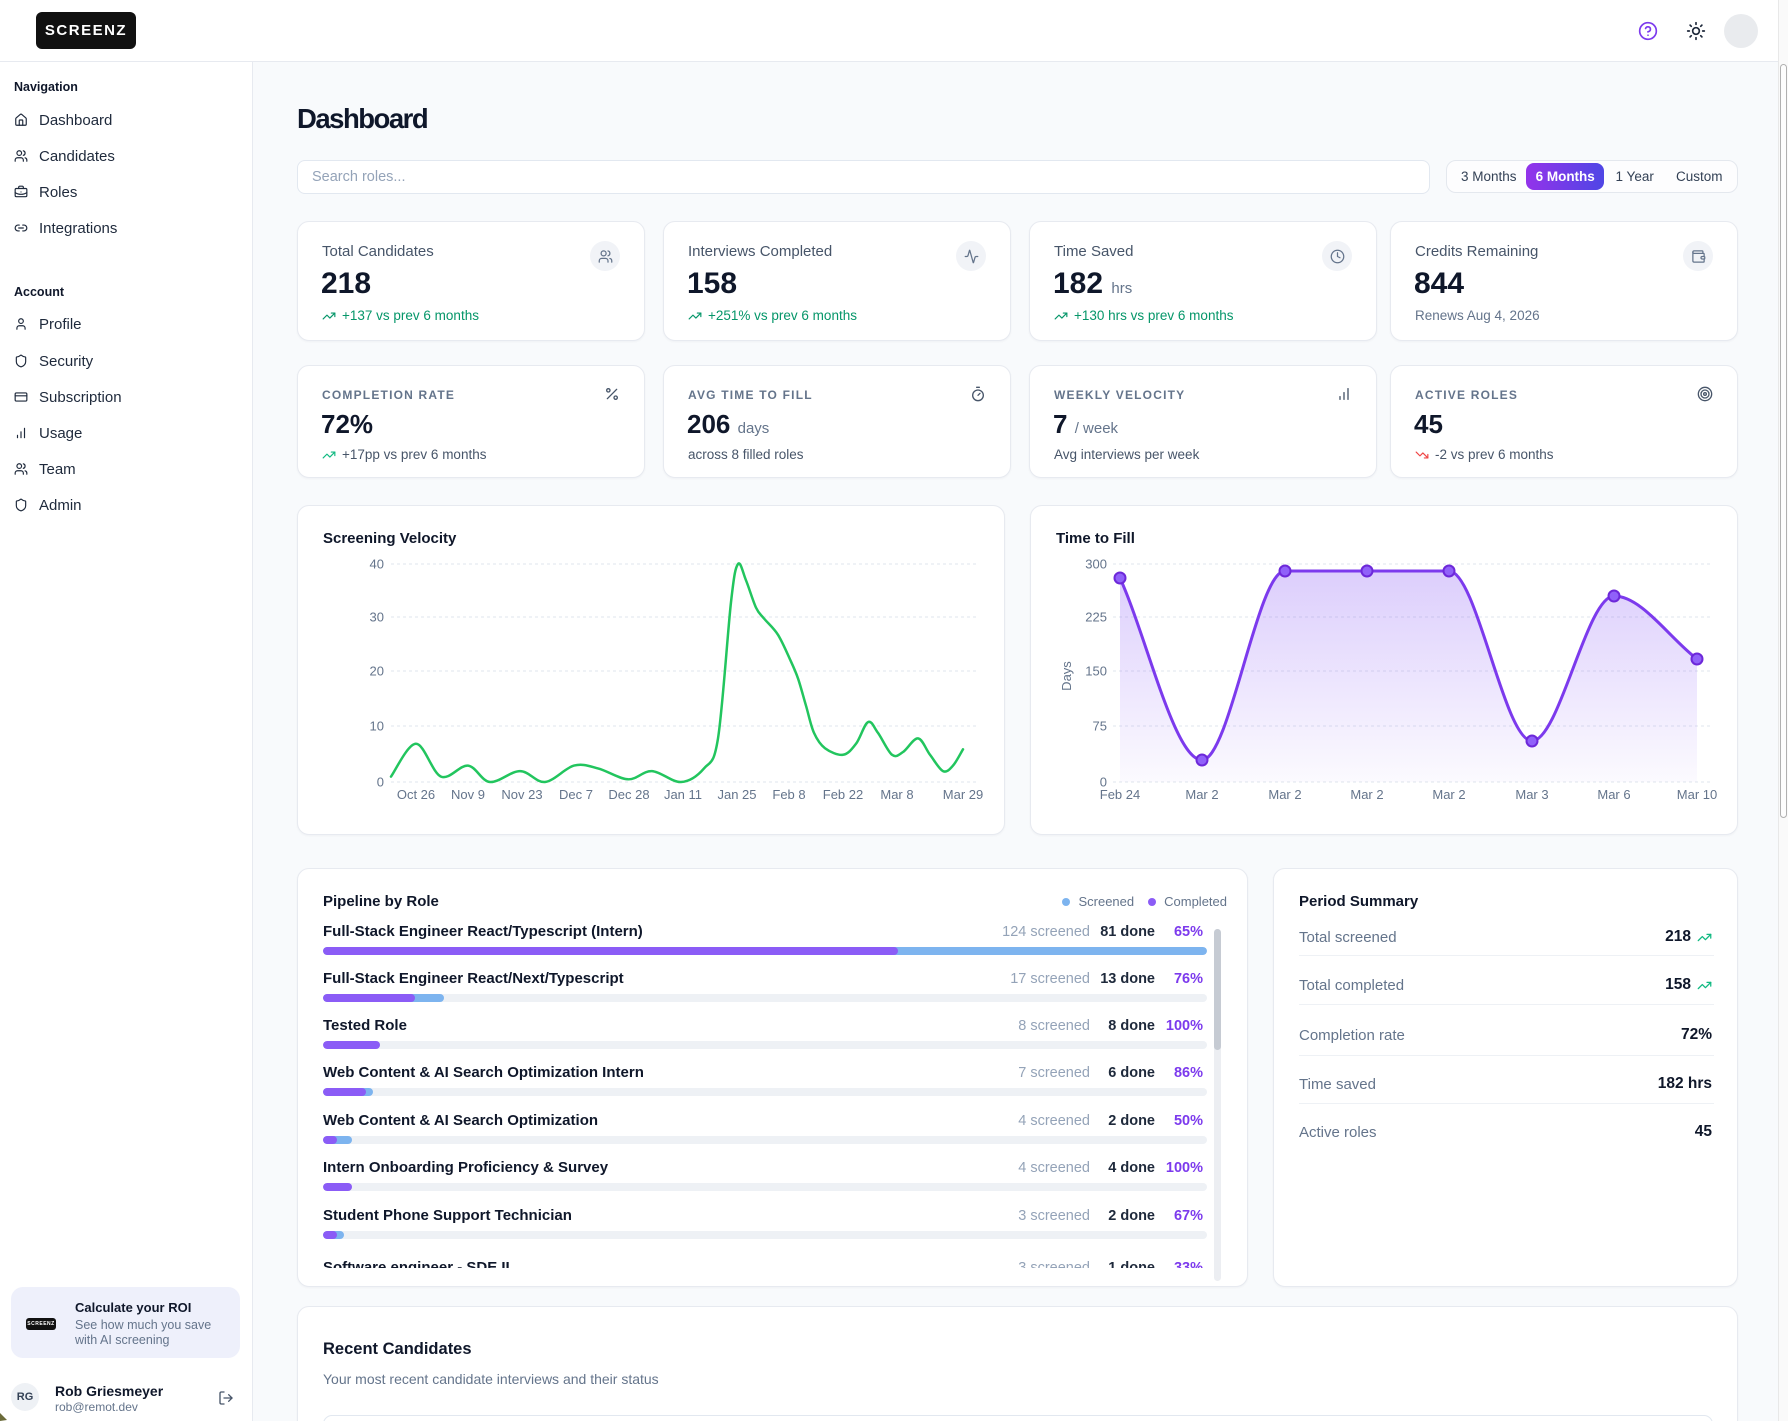 This screenshot has width=1788, height=1421. What do you see at coordinates (1096, 671) in the screenshot?
I see `svg-text: 150` at bounding box center [1096, 671].